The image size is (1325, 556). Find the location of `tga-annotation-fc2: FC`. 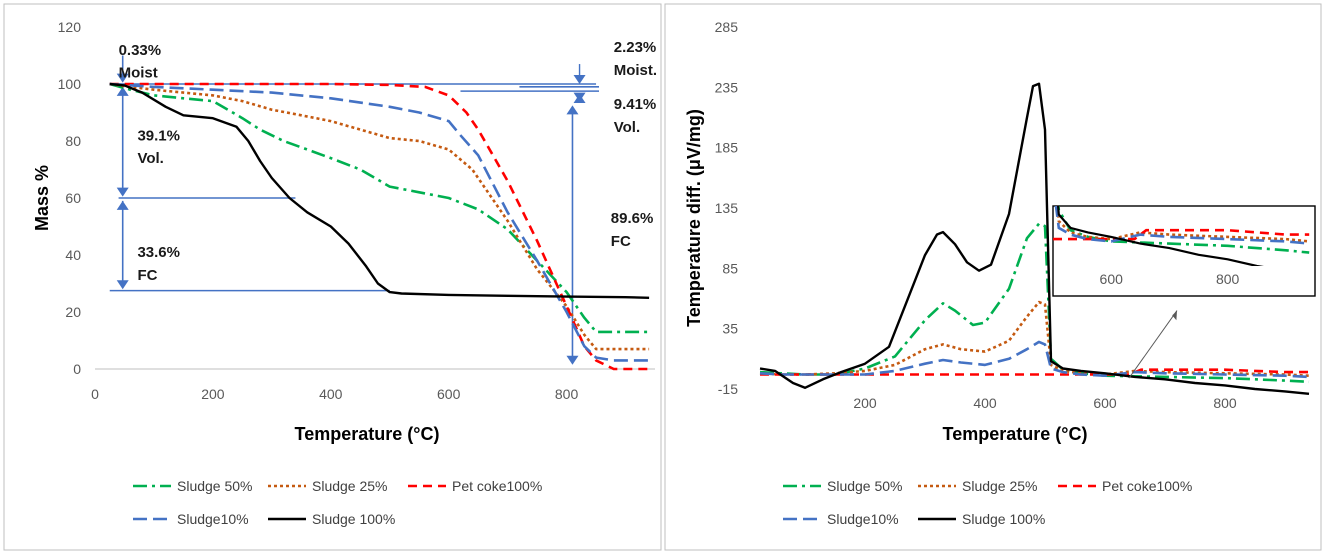

tga-annotation-fc2: FC is located at coordinates (147, 275).